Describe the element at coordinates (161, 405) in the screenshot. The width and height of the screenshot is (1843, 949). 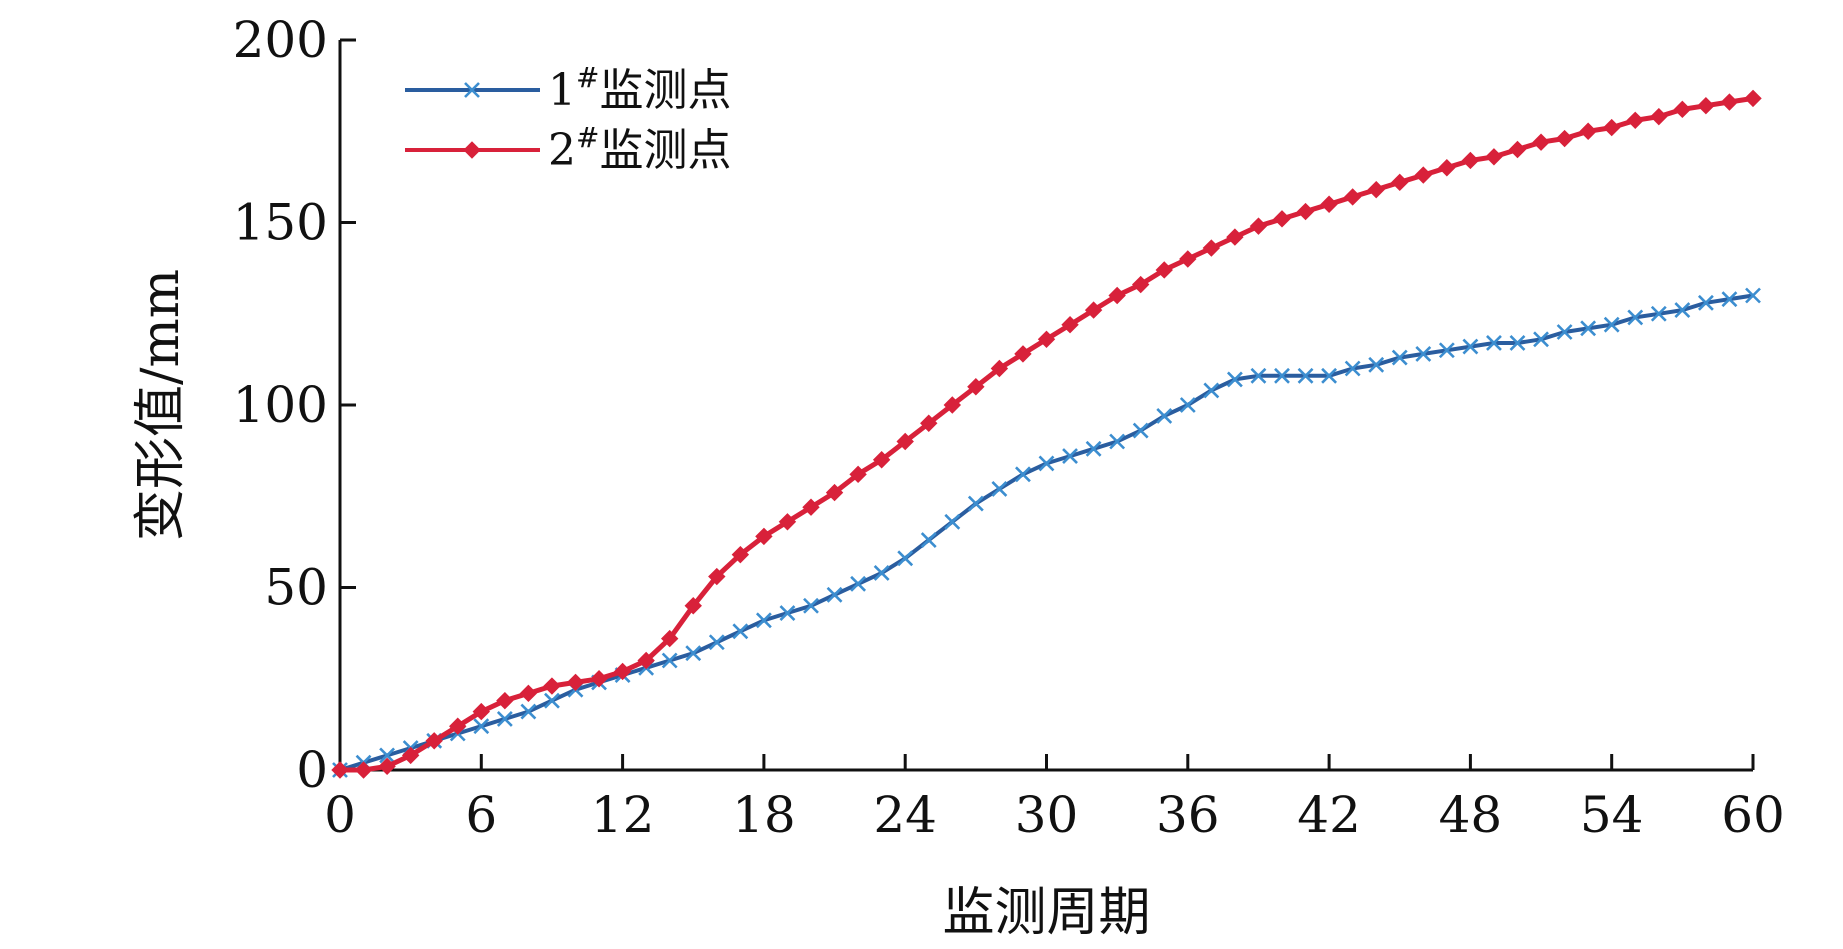
I see `y-axis-title: 变形值/mm` at that location.